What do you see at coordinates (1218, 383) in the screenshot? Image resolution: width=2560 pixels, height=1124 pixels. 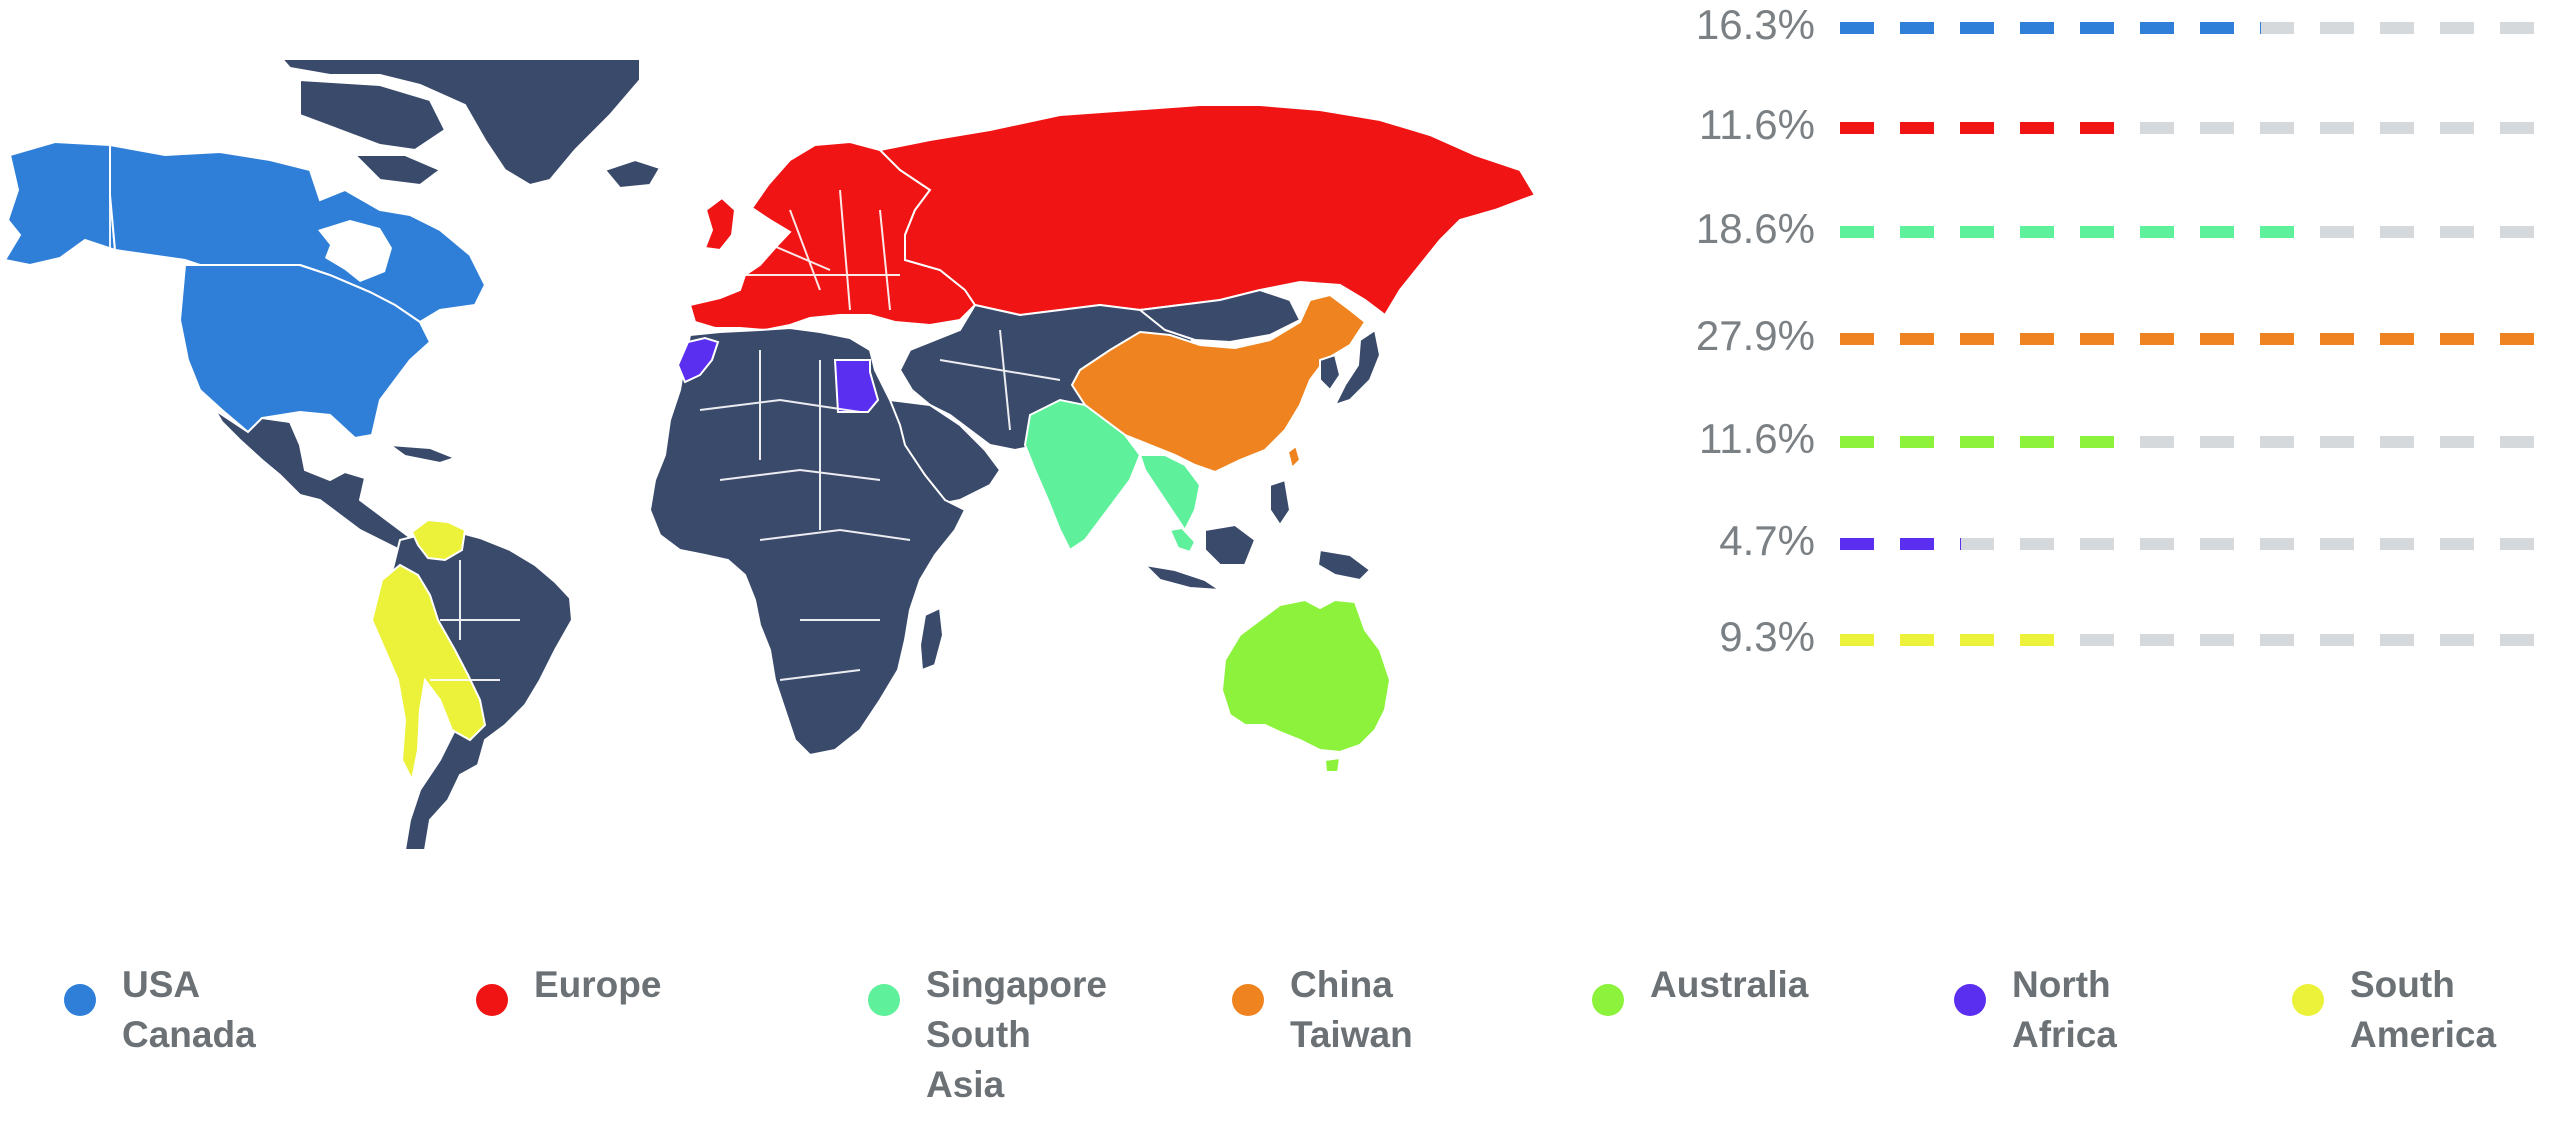 I see `map-china` at bounding box center [1218, 383].